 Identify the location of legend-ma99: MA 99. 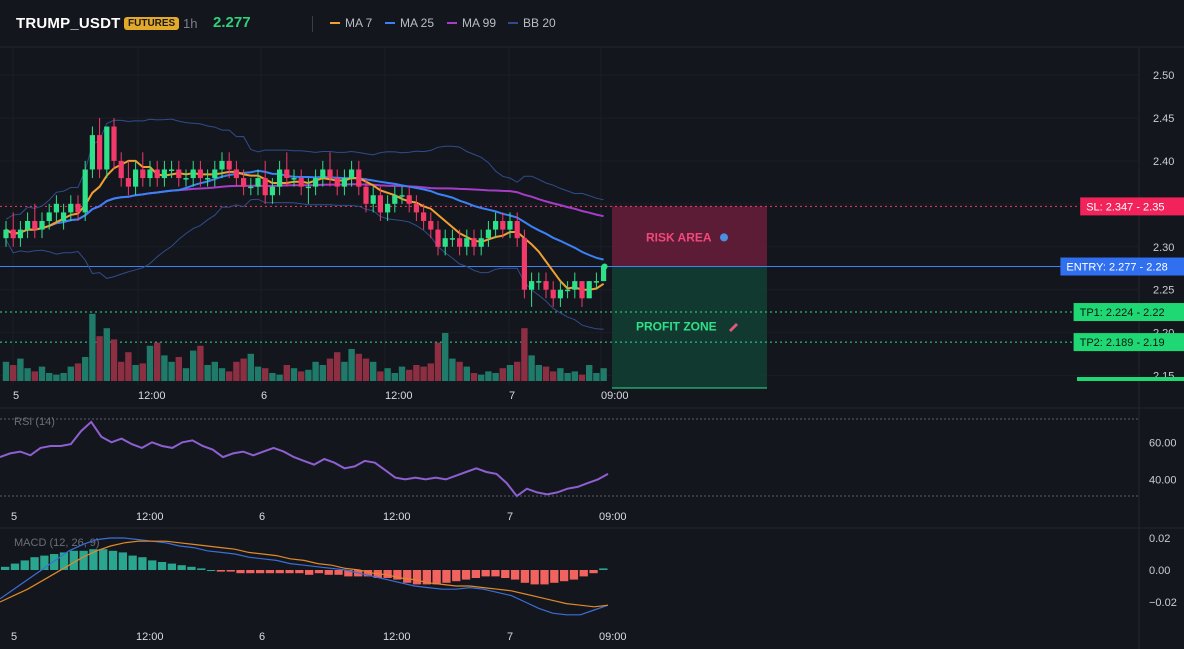
(471, 23).